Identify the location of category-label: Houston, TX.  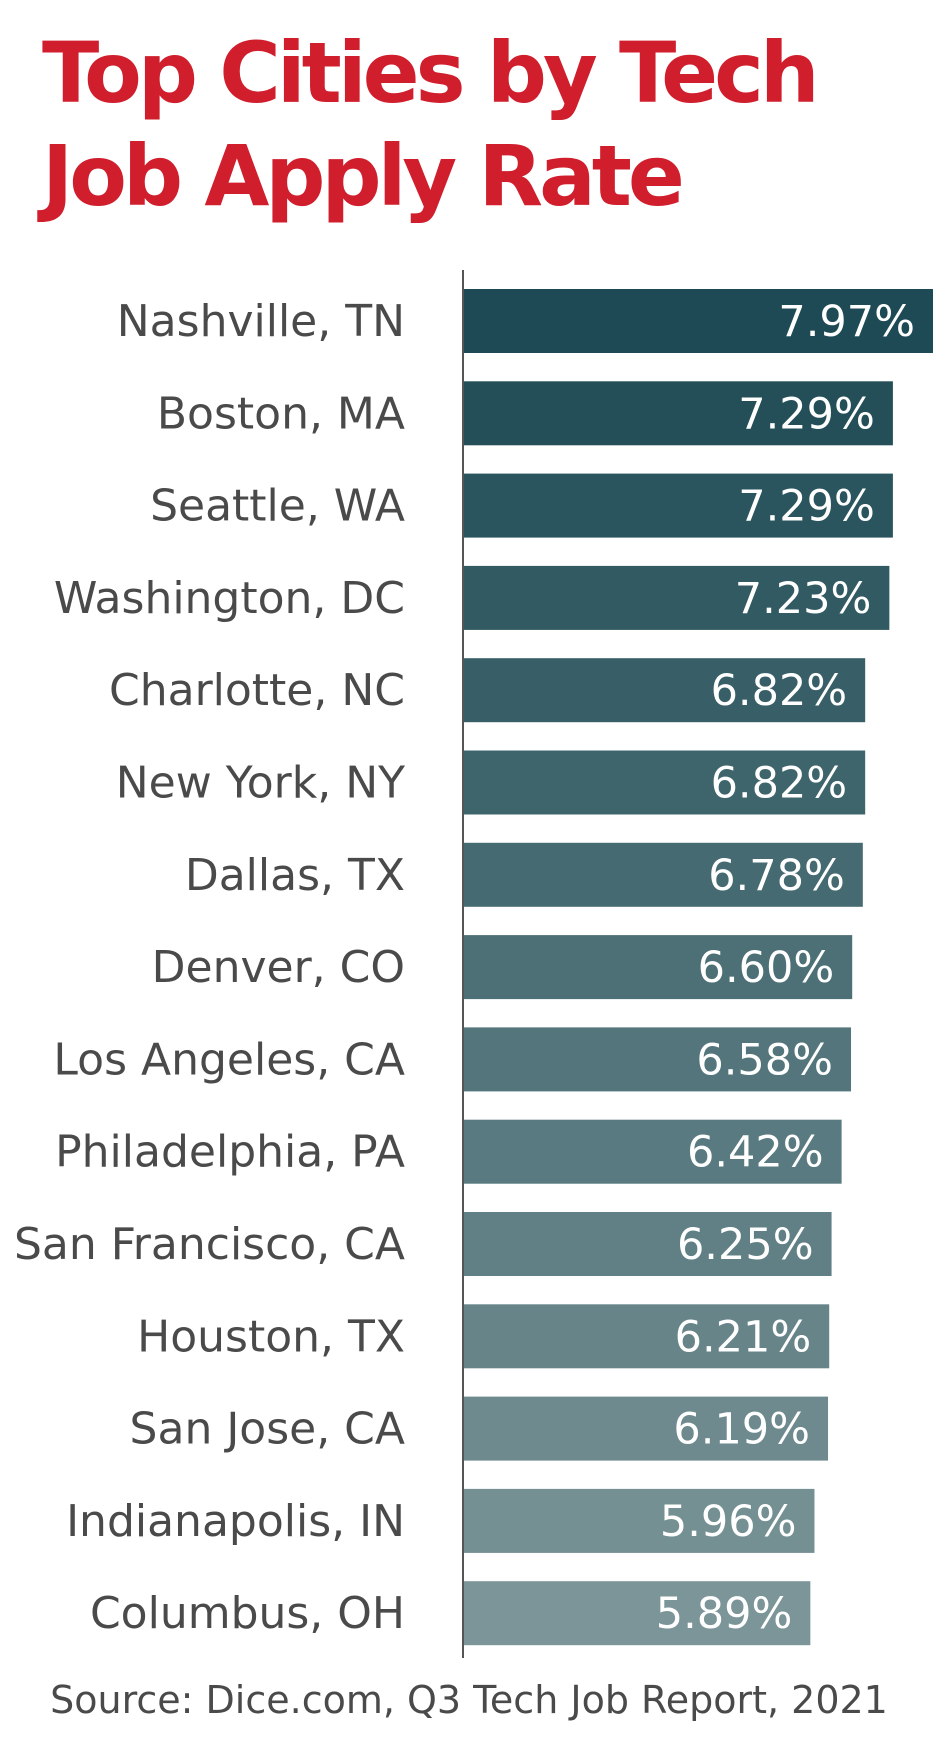
(271, 1336).